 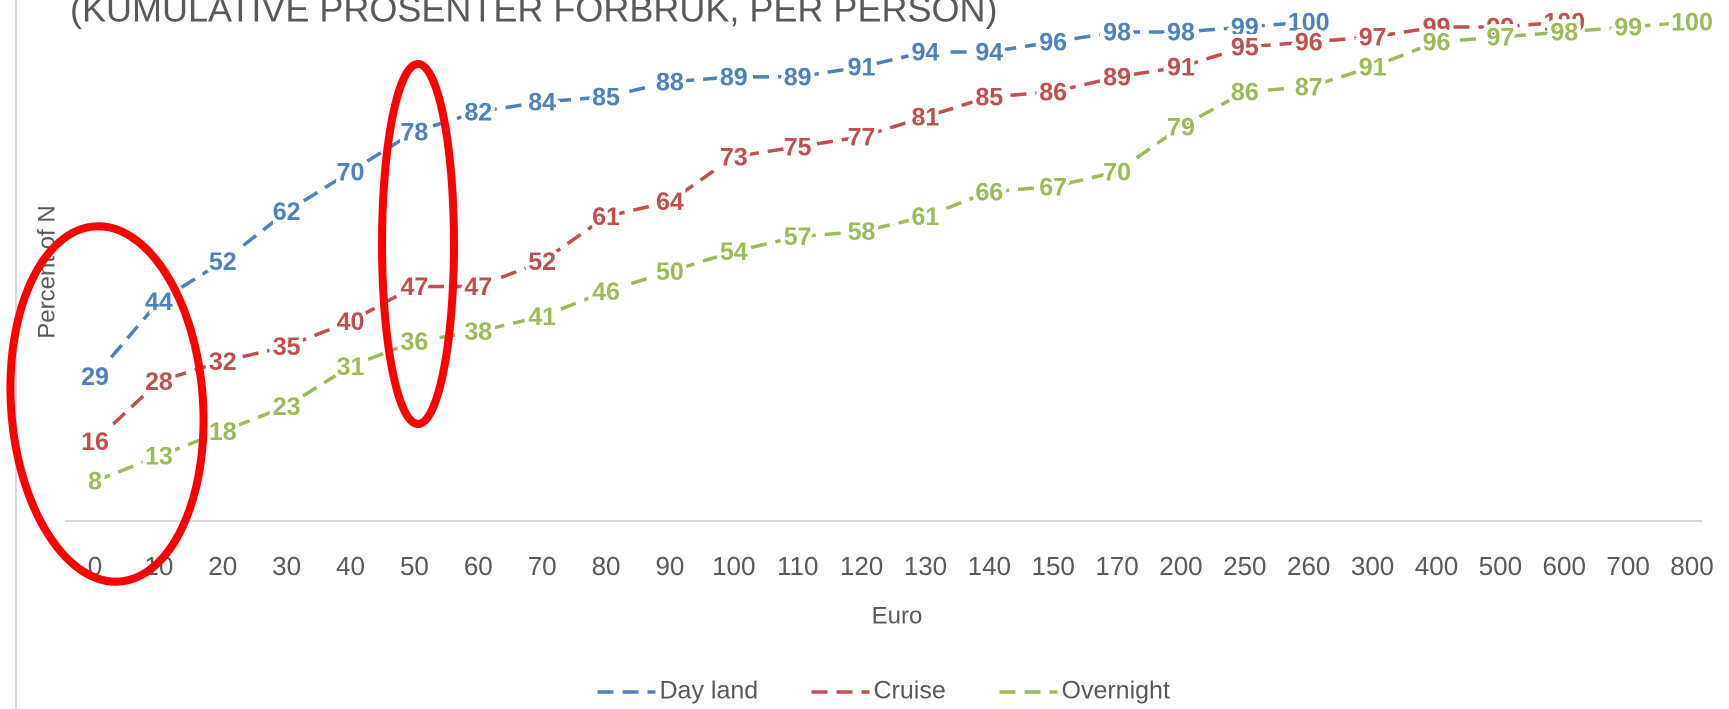 I want to click on data-label: 44, so click(x=159, y=302).